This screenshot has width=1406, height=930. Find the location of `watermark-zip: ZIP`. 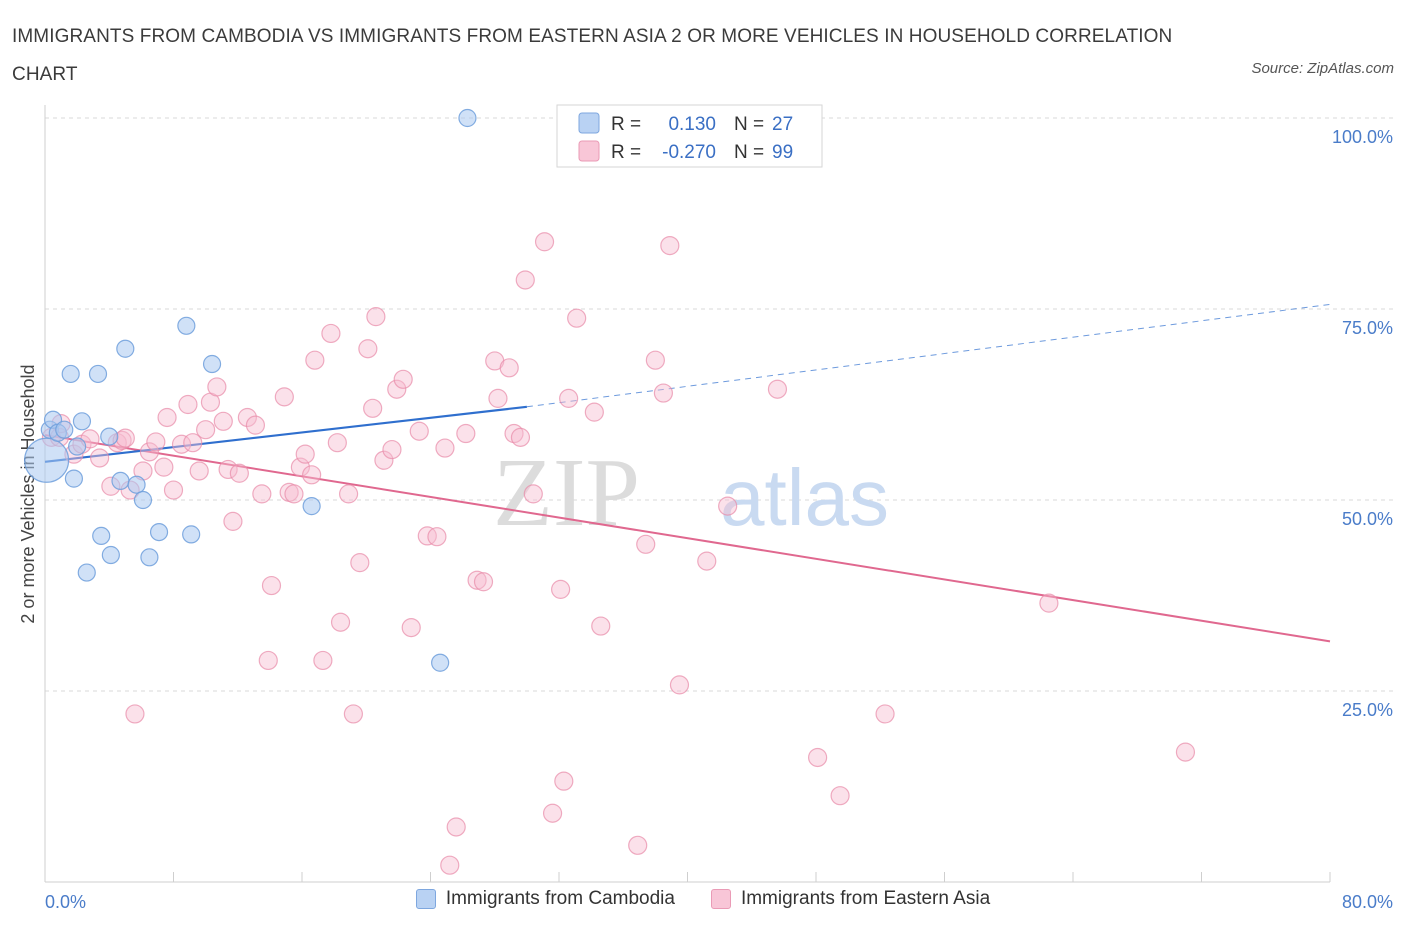

watermark-zip: ZIP is located at coordinates (566, 493).